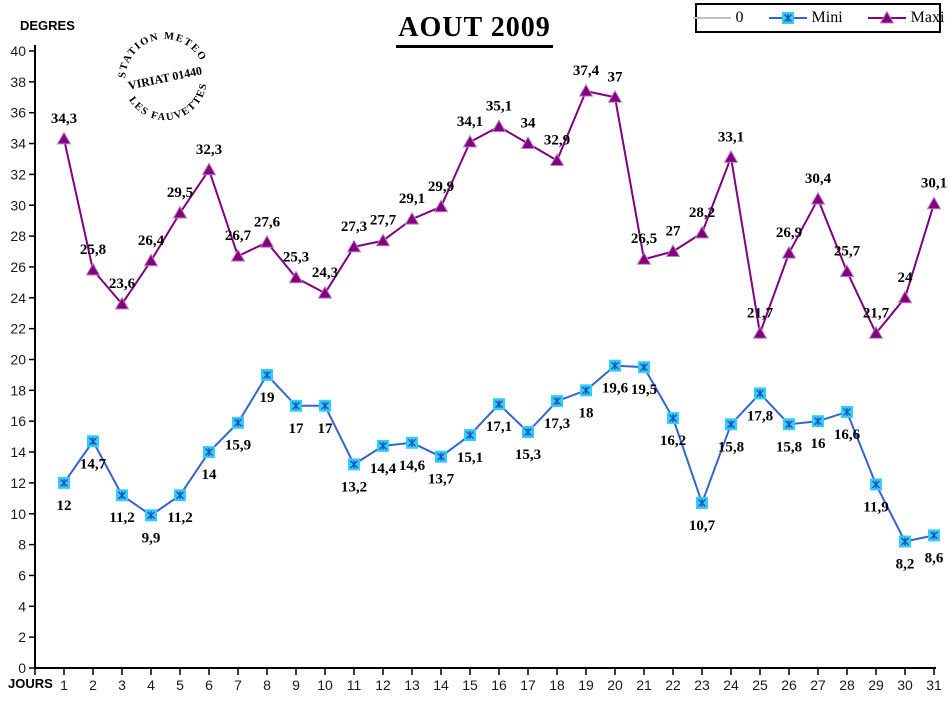 This screenshot has height=715, width=949. What do you see at coordinates (886, 17) in the screenshot?
I see `maxi-legend-swatch` at bounding box center [886, 17].